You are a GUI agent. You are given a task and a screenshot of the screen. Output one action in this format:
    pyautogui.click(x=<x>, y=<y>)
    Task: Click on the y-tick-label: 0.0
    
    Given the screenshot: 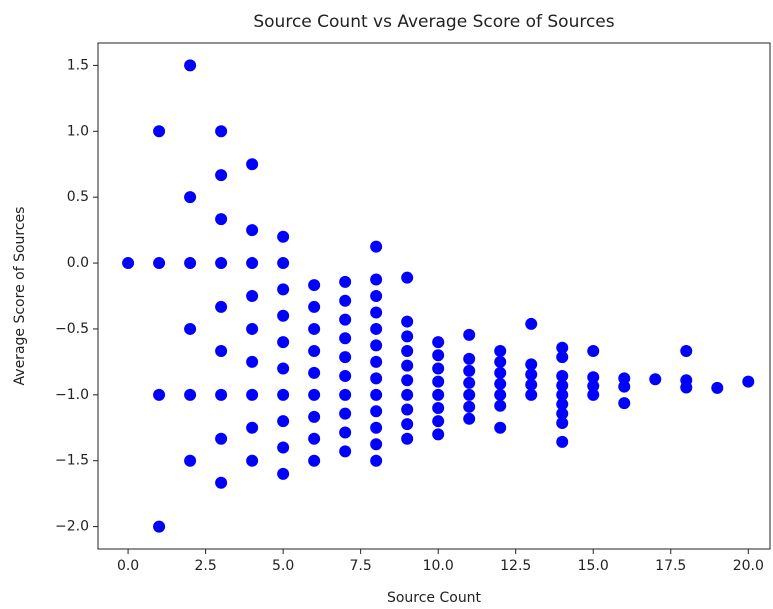 What is the action you would take?
    pyautogui.click(x=78, y=263)
    